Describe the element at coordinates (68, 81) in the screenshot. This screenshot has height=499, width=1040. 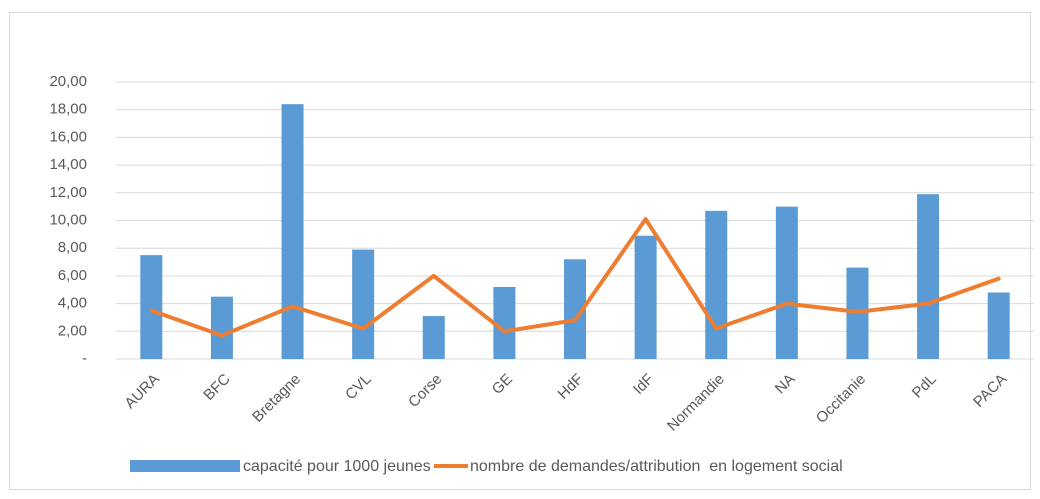
I see `y-tick-label: 20,00` at that location.